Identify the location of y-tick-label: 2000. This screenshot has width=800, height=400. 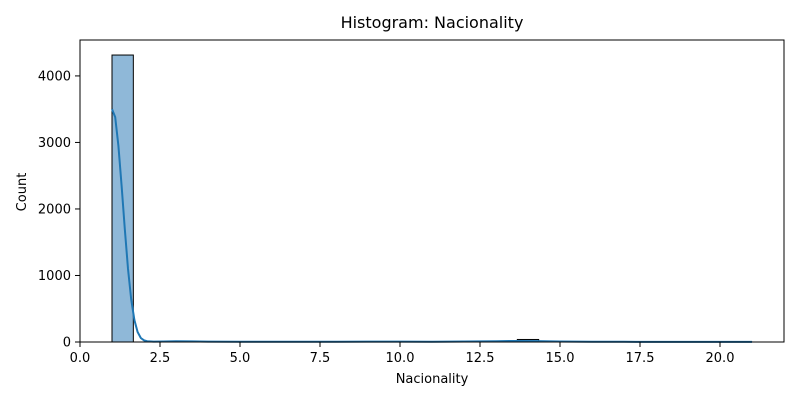
(54, 209).